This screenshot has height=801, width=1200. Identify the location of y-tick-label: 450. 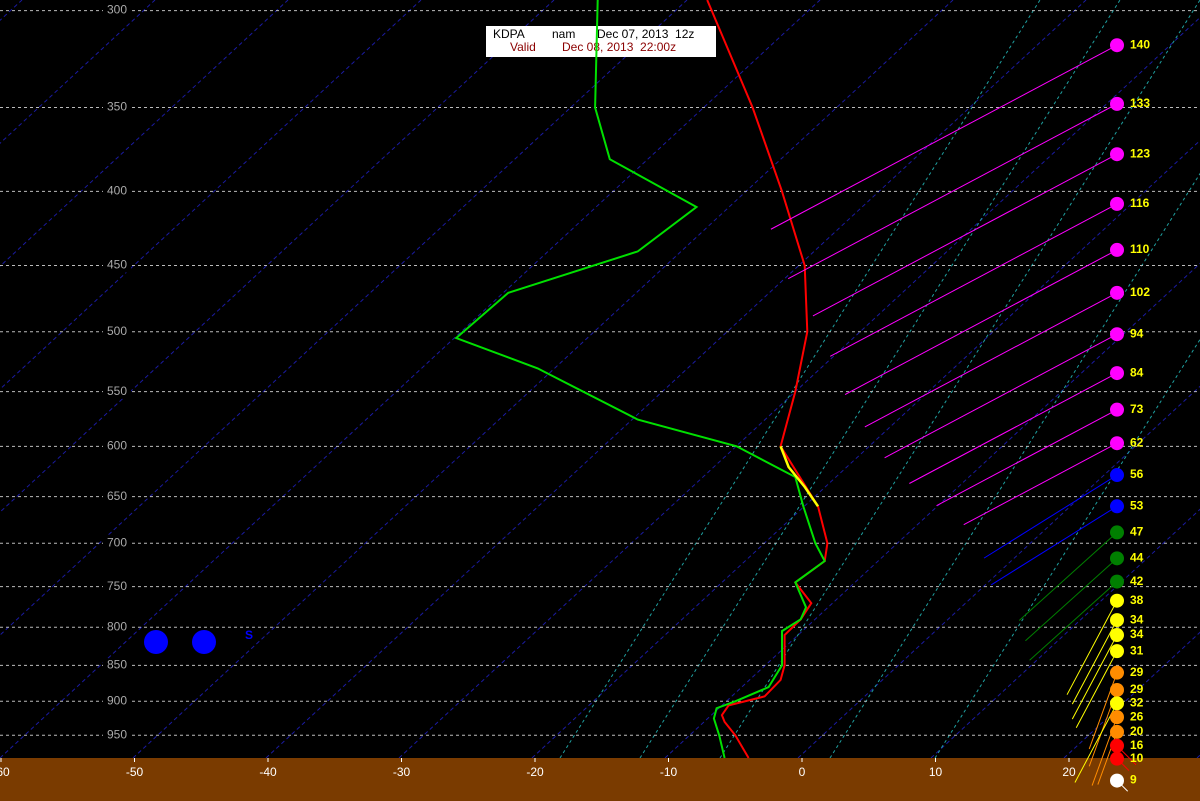
(117, 265).